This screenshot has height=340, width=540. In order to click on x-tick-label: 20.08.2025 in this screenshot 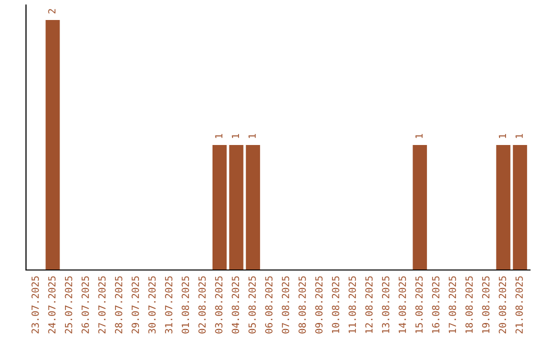, I will do `click(502, 305)`.